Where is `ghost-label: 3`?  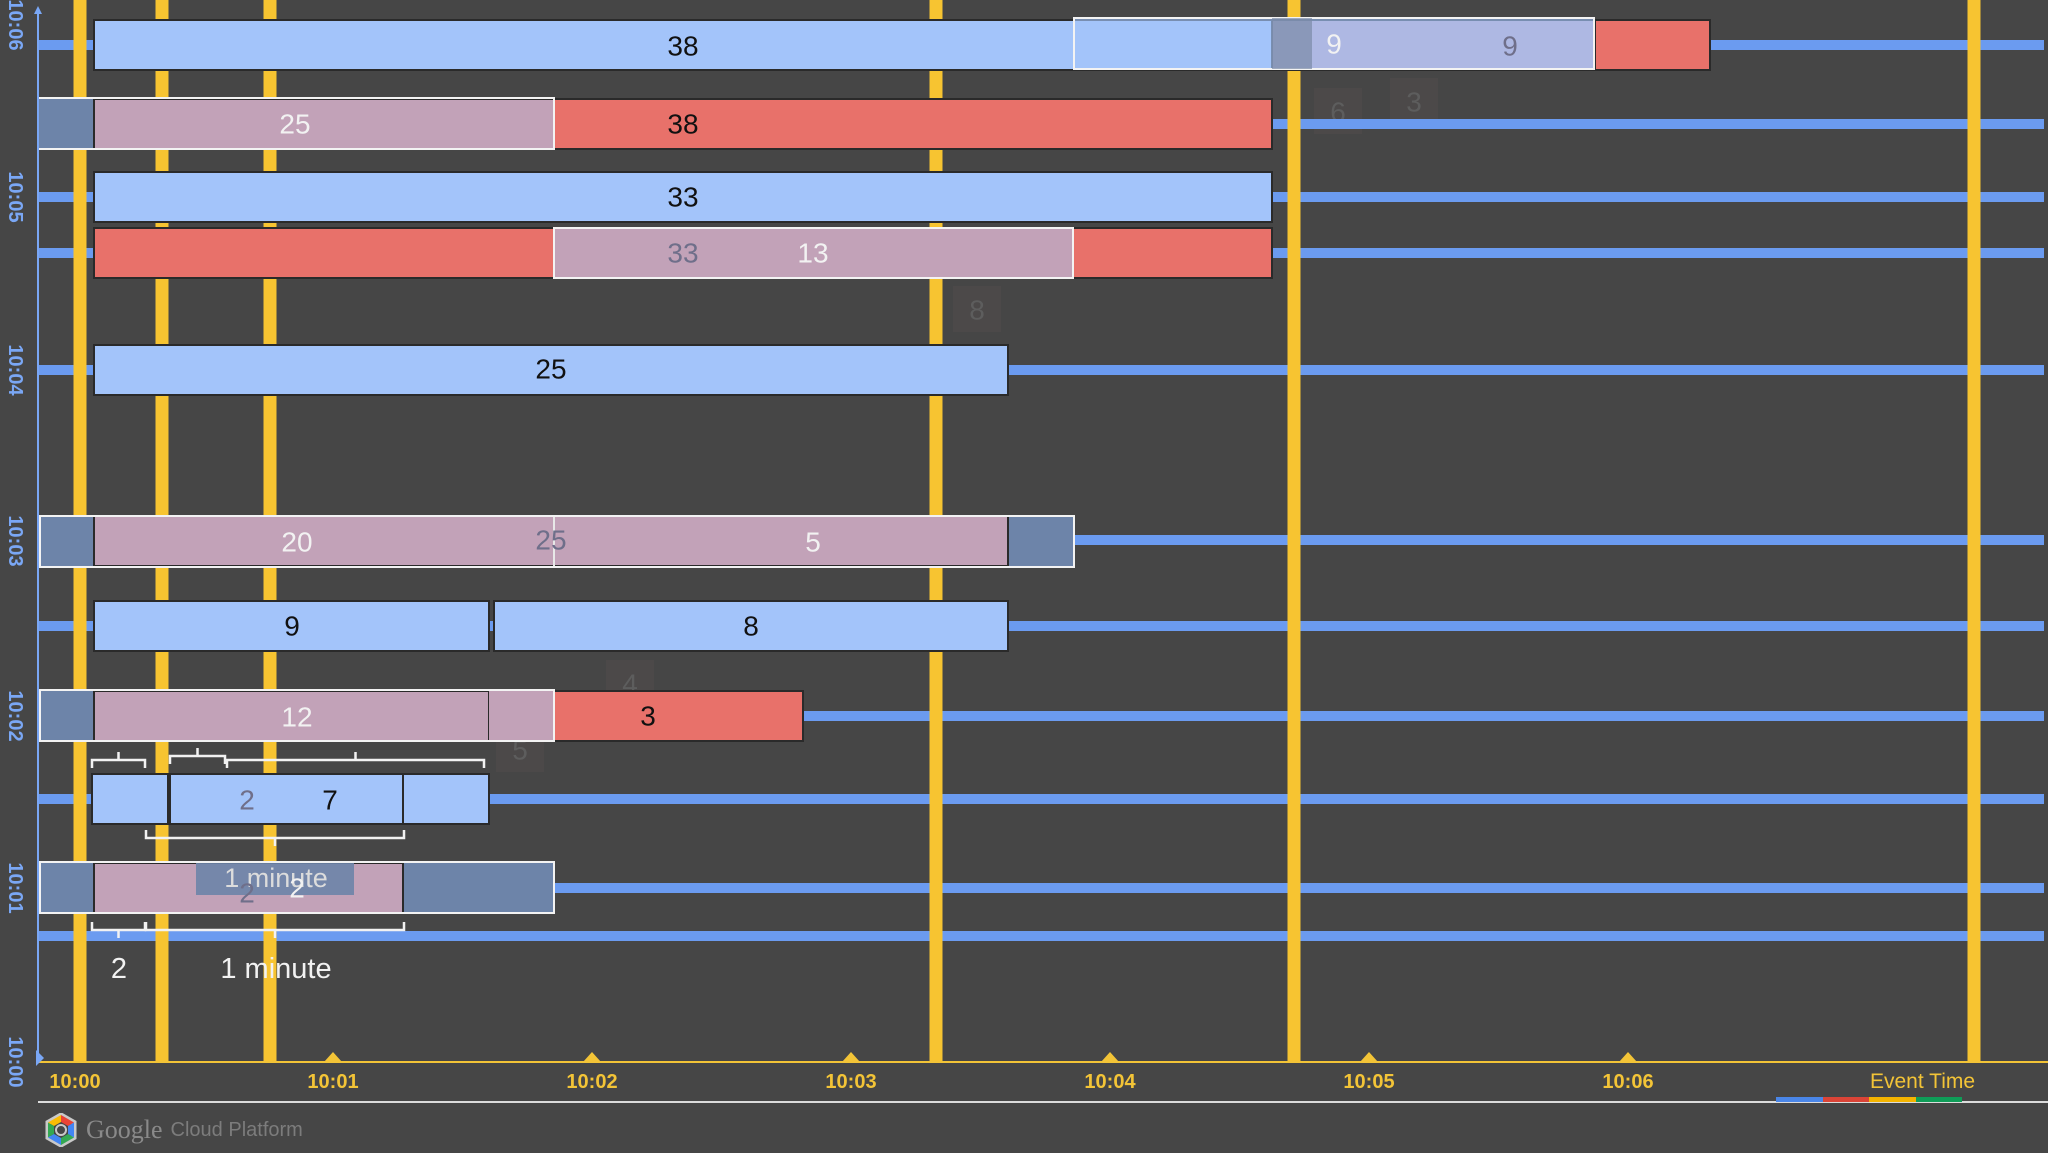 ghost-label: 3 is located at coordinates (1414, 102).